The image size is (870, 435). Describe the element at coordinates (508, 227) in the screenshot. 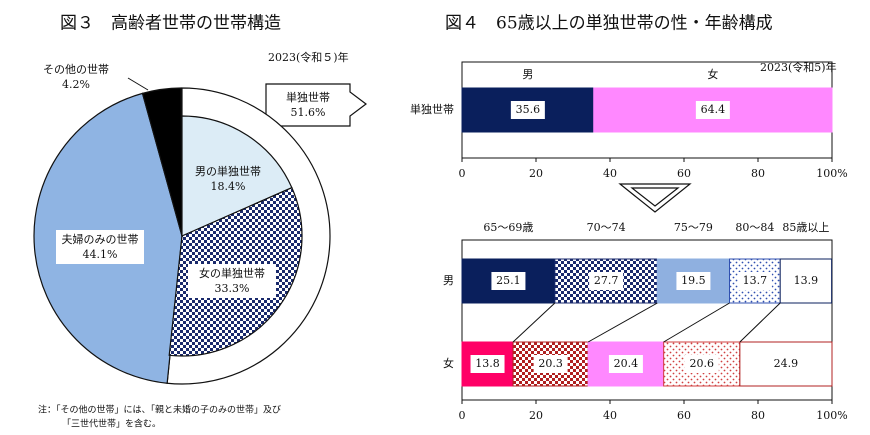

I see `legend-label: 65～69歳` at that location.